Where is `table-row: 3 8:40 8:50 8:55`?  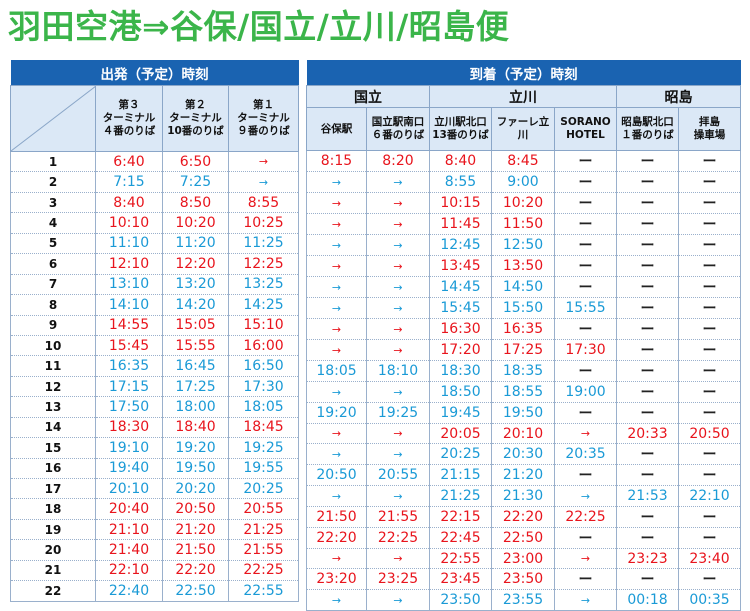 table-row: 3 8:40 8:50 8:55 is located at coordinates (154, 203).